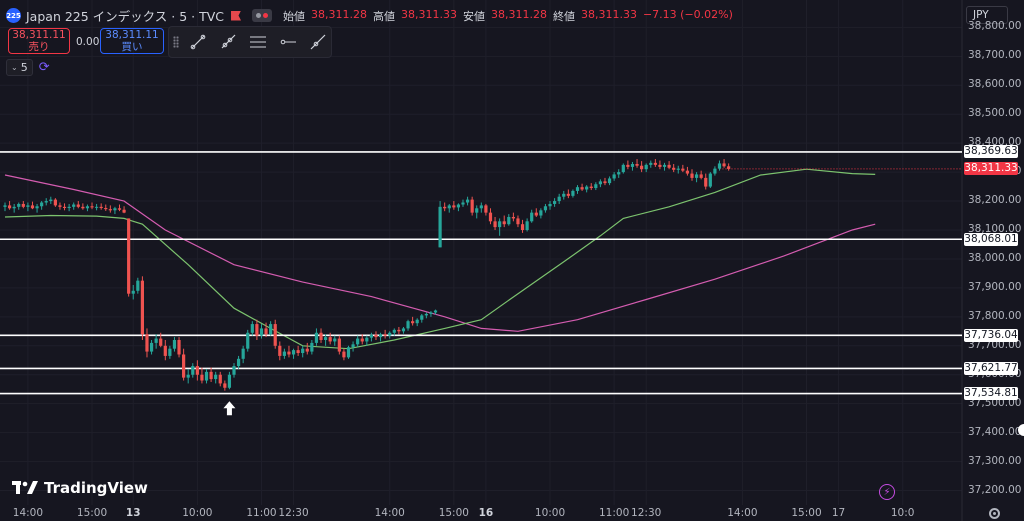 This screenshot has width=1024, height=521. What do you see at coordinates (991, 368) in the screenshot?
I see `level-price-tag: 37,621.77` at bounding box center [991, 368].